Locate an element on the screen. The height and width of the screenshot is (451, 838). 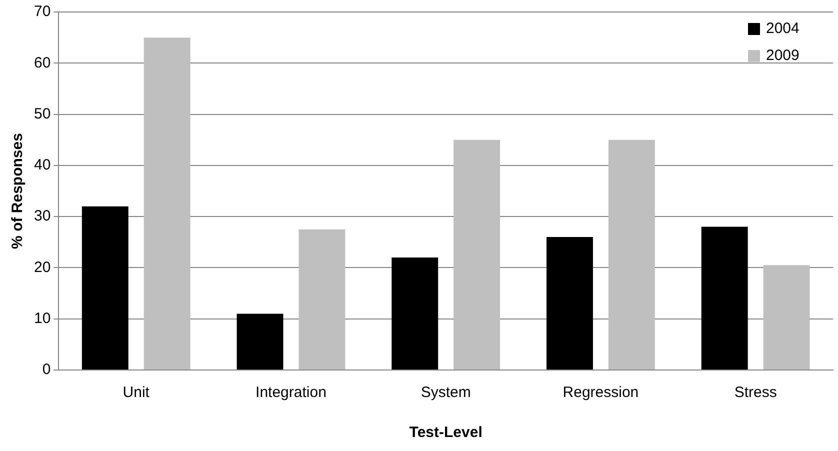
y-tick-label: 70 is located at coordinates (42, 11).